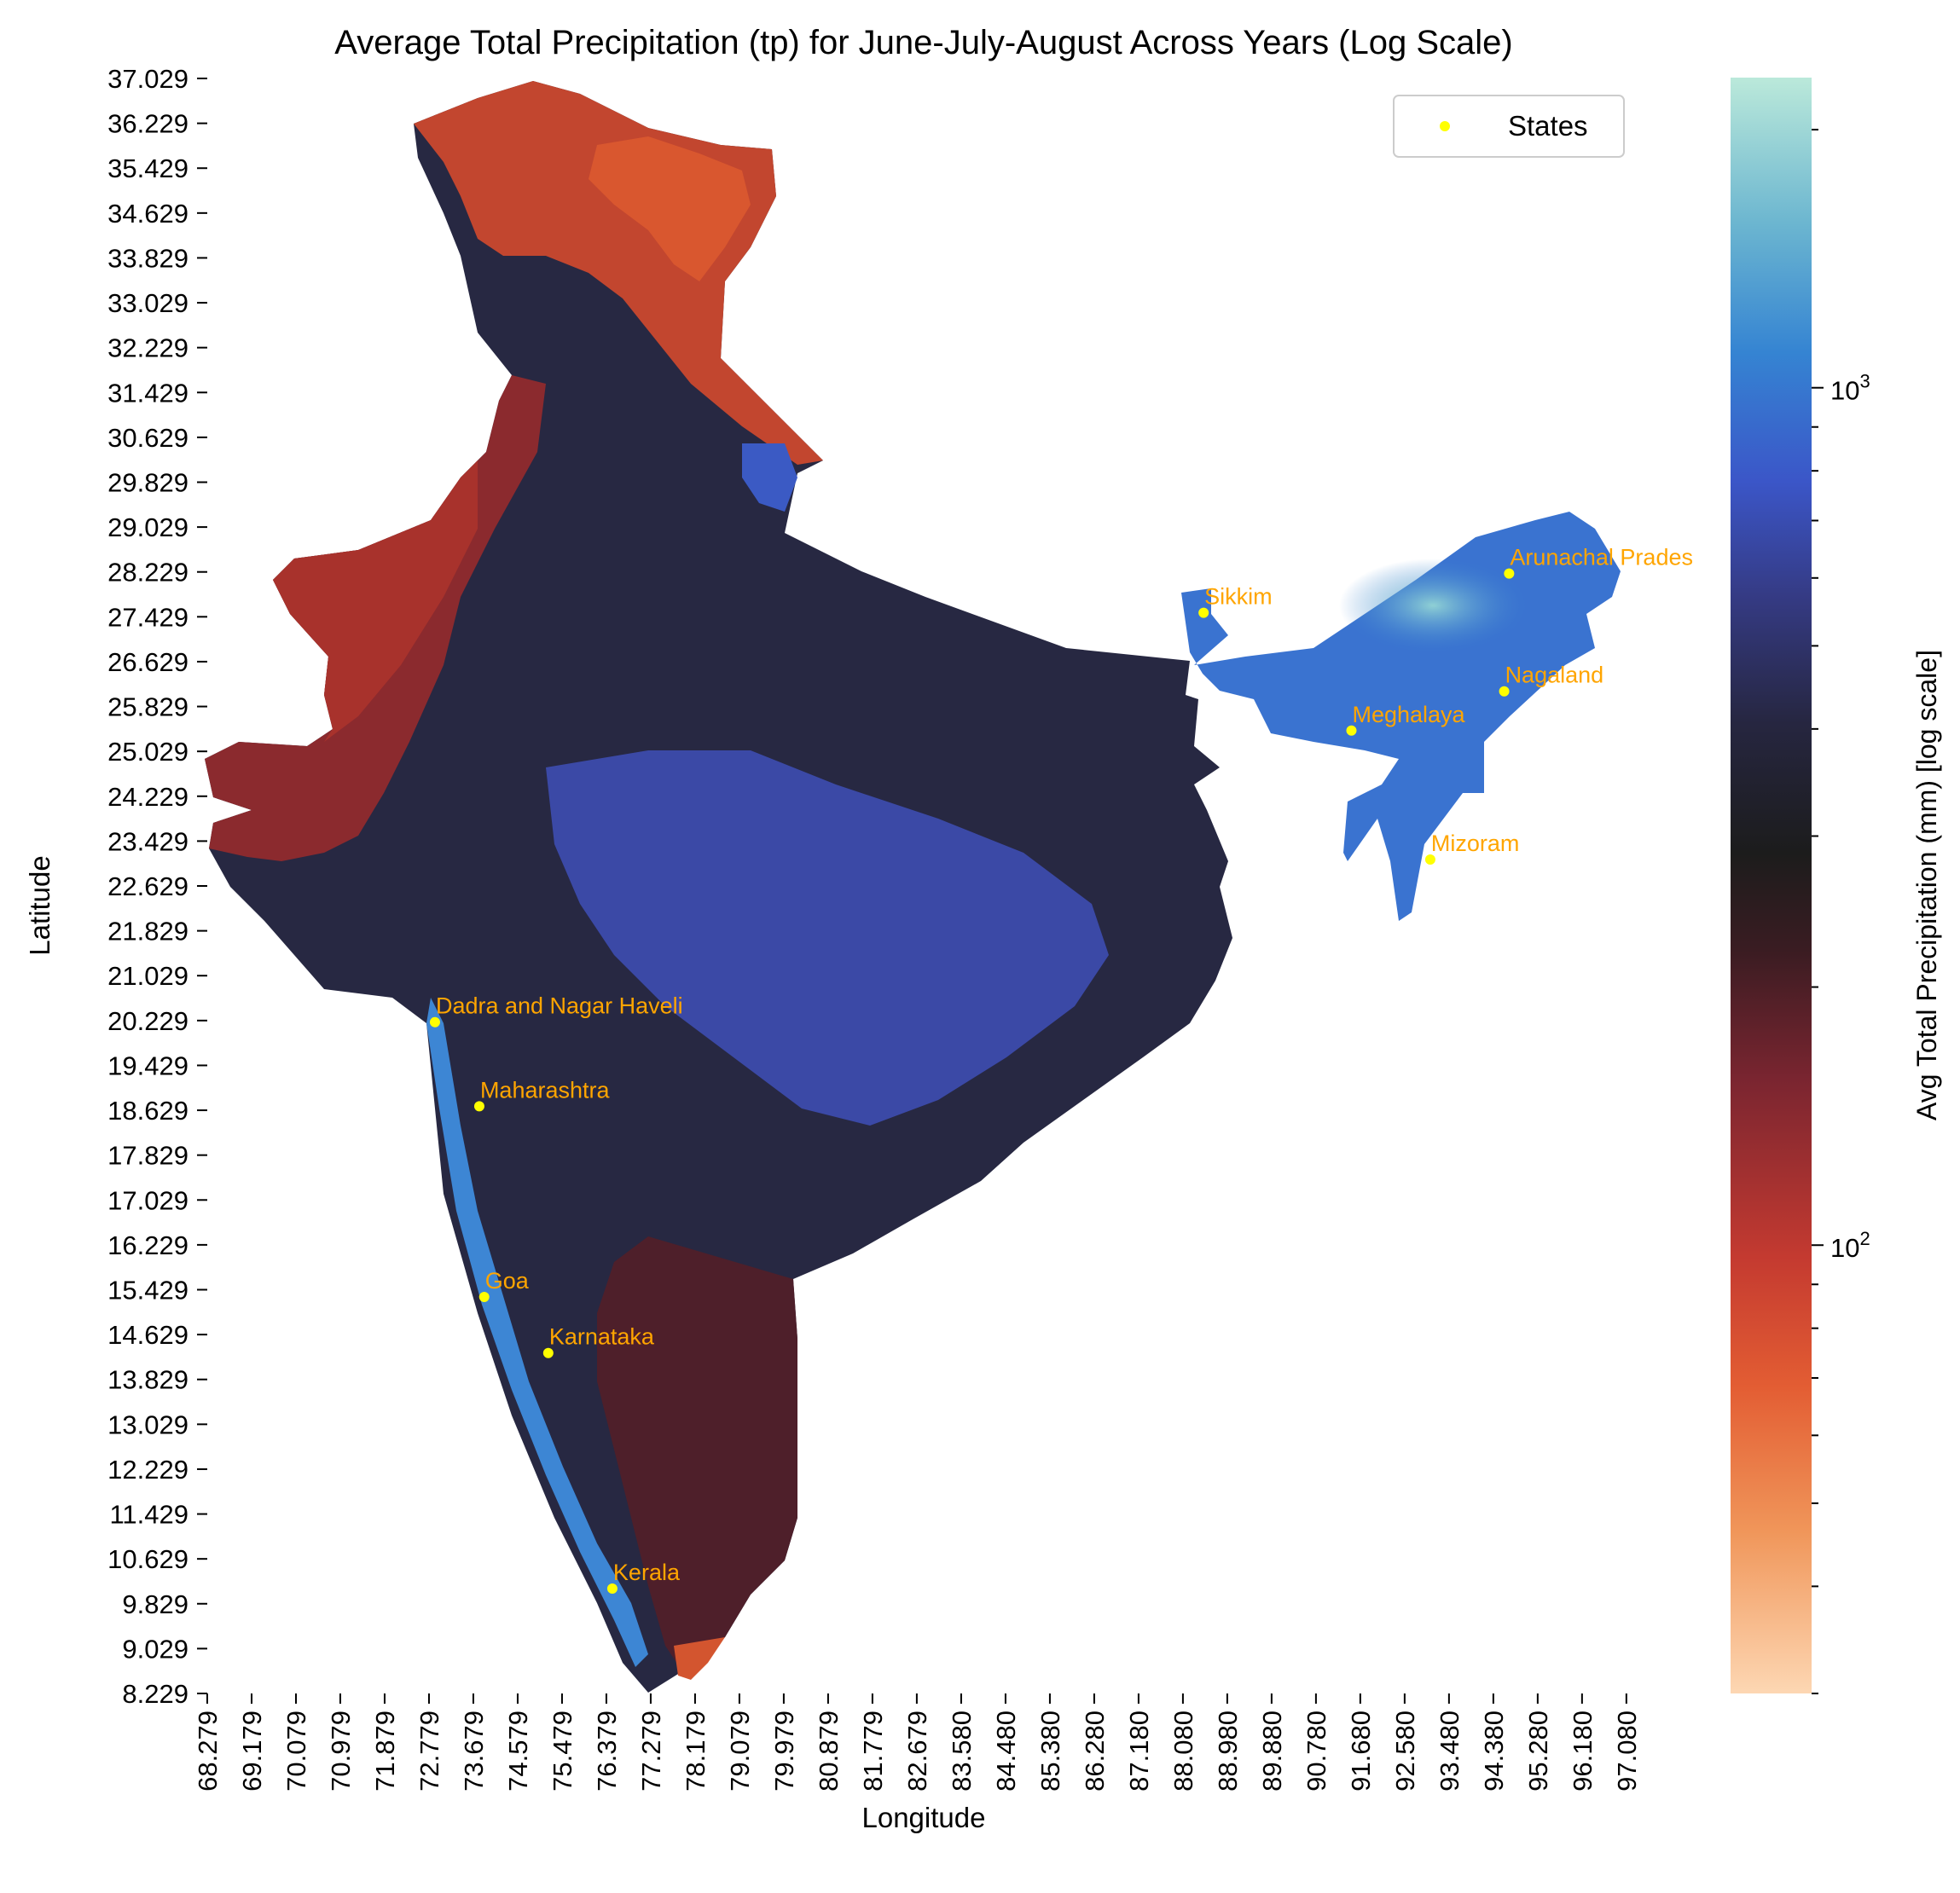  I want to click on x-tick-label: 85.380, so click(1050, 1751).